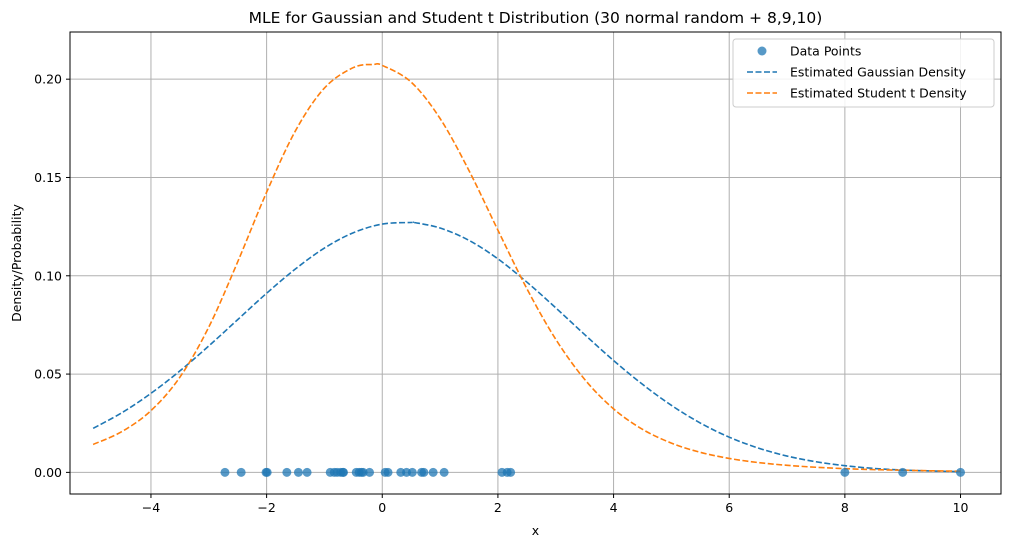 The image size is (1010, 551). What do you see at coordinates (382, 507) in the screenshot?
I see `x-tick-label: 0` at bounding box center [382, 507].